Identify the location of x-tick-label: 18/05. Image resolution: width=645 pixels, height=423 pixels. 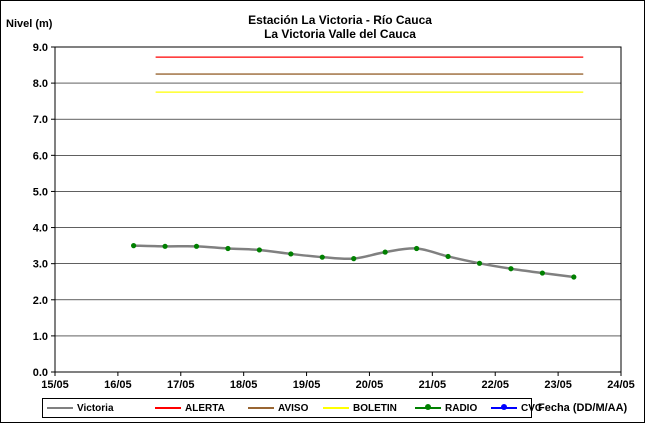
(244, 385).